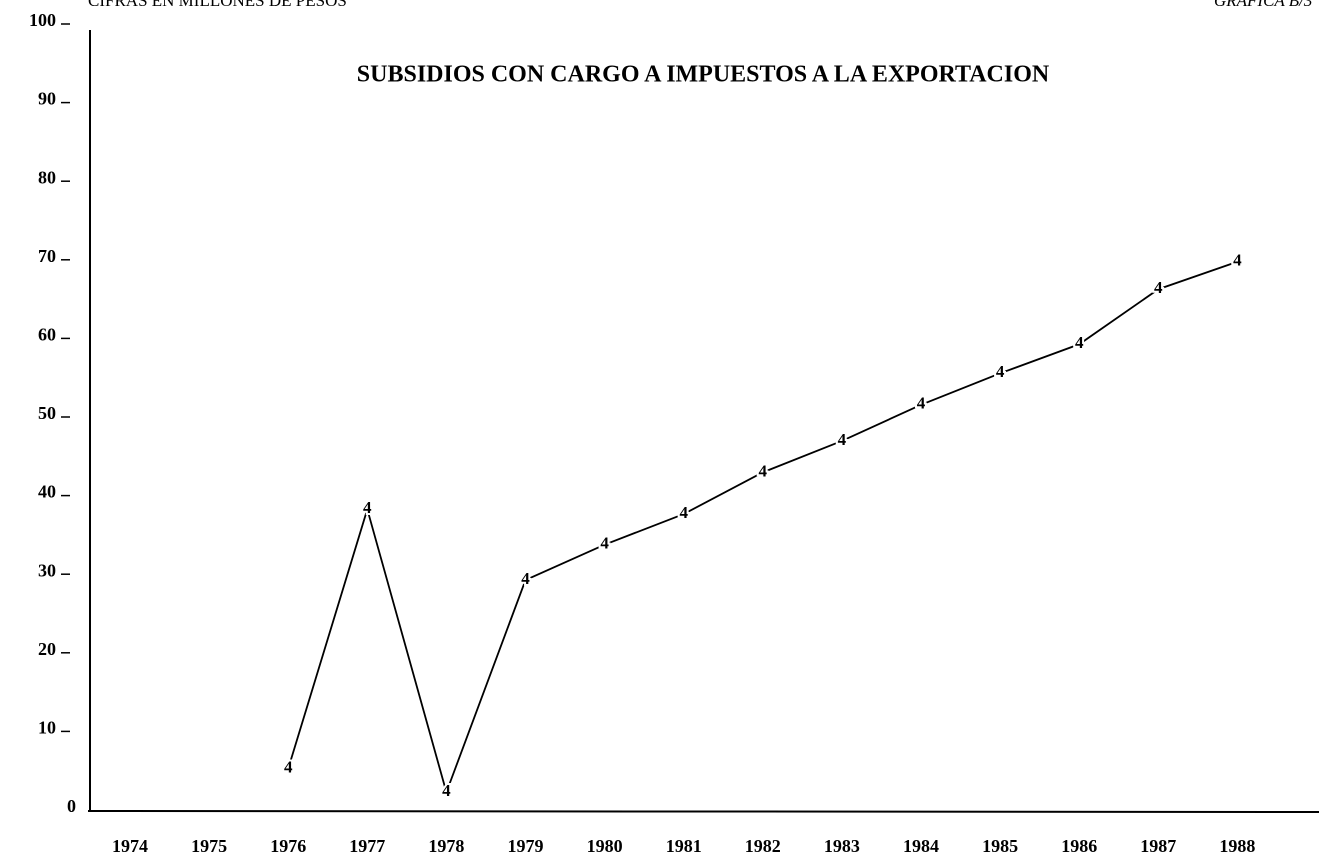  Describe the element at coordinates (446, 846) in the screenshot. I see `x-tick-label: 1978` at that location.